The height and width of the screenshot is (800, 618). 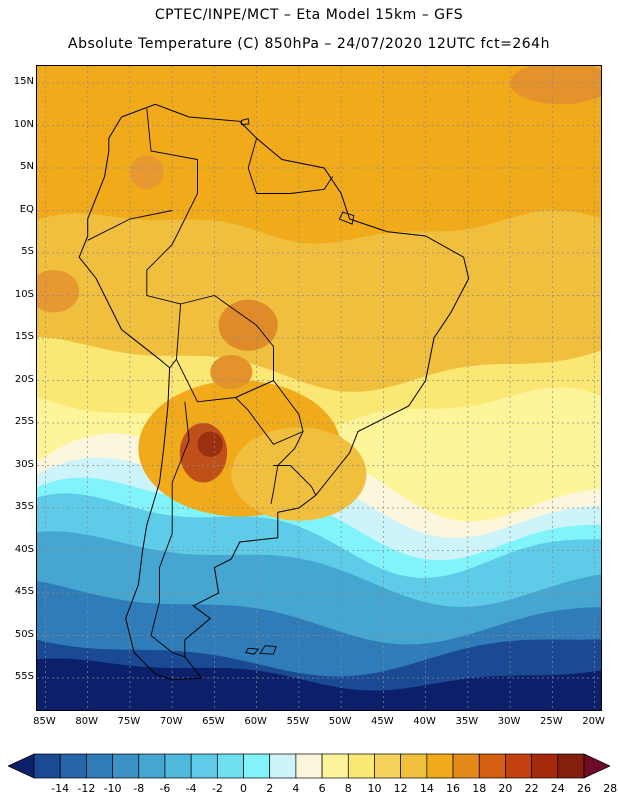 I want to click on navy-band, so click(x=319, y=684).